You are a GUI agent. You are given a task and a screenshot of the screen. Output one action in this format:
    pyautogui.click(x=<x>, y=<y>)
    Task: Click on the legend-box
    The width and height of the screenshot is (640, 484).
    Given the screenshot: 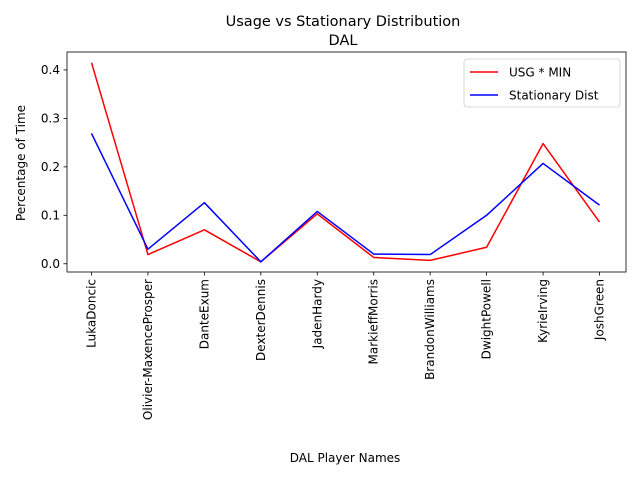 What is the action you would take?
    pyautogui.click(x=542, y=83)
    